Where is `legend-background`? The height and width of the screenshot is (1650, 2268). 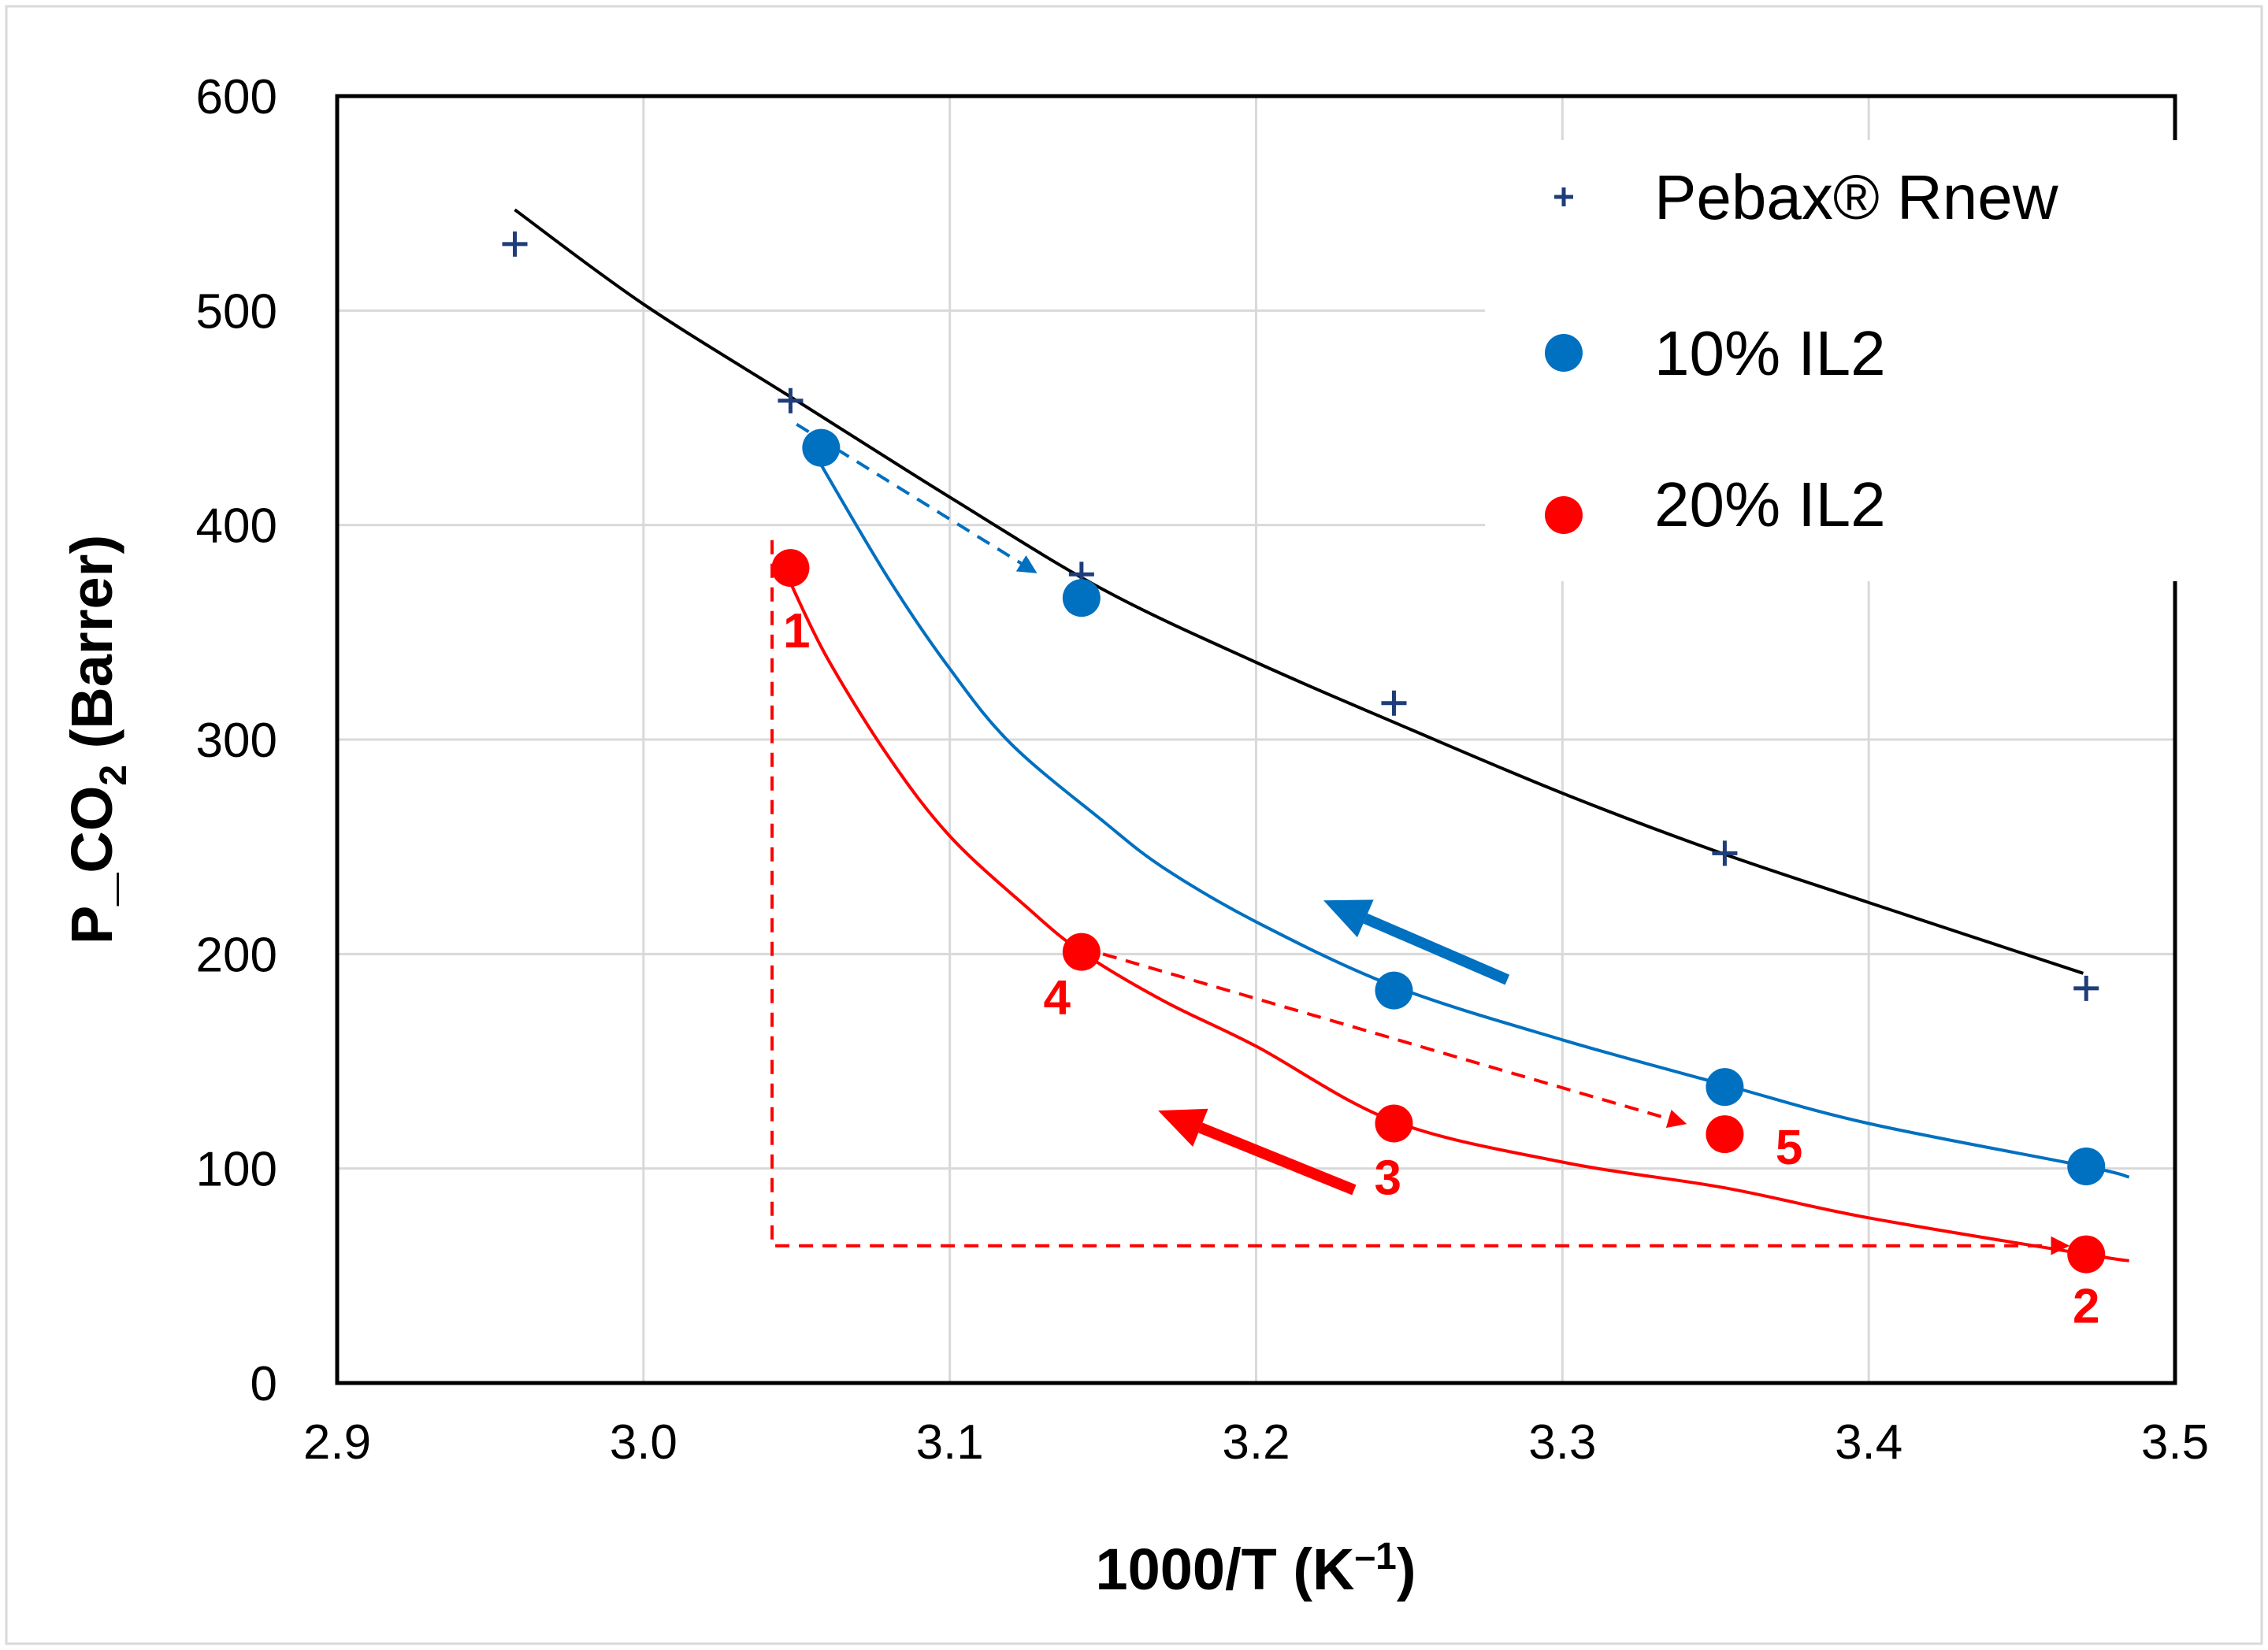
legend-background is located at coordinates (1831, 361).